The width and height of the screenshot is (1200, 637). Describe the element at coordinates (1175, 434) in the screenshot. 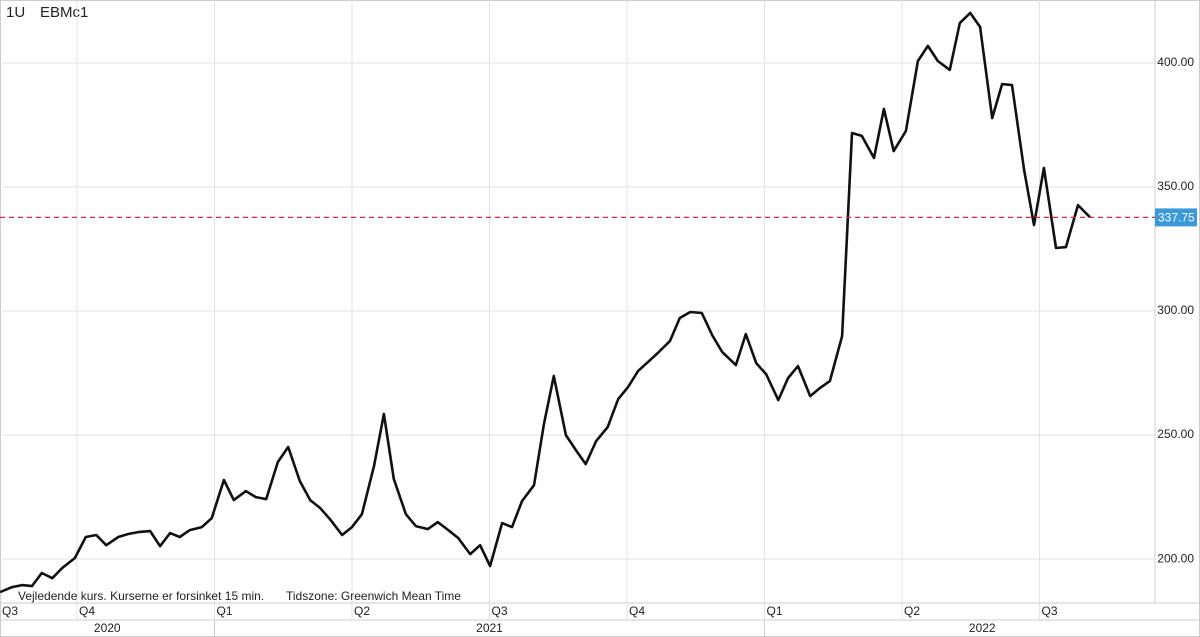

I see `y-tick-label: 250.00` at that location.